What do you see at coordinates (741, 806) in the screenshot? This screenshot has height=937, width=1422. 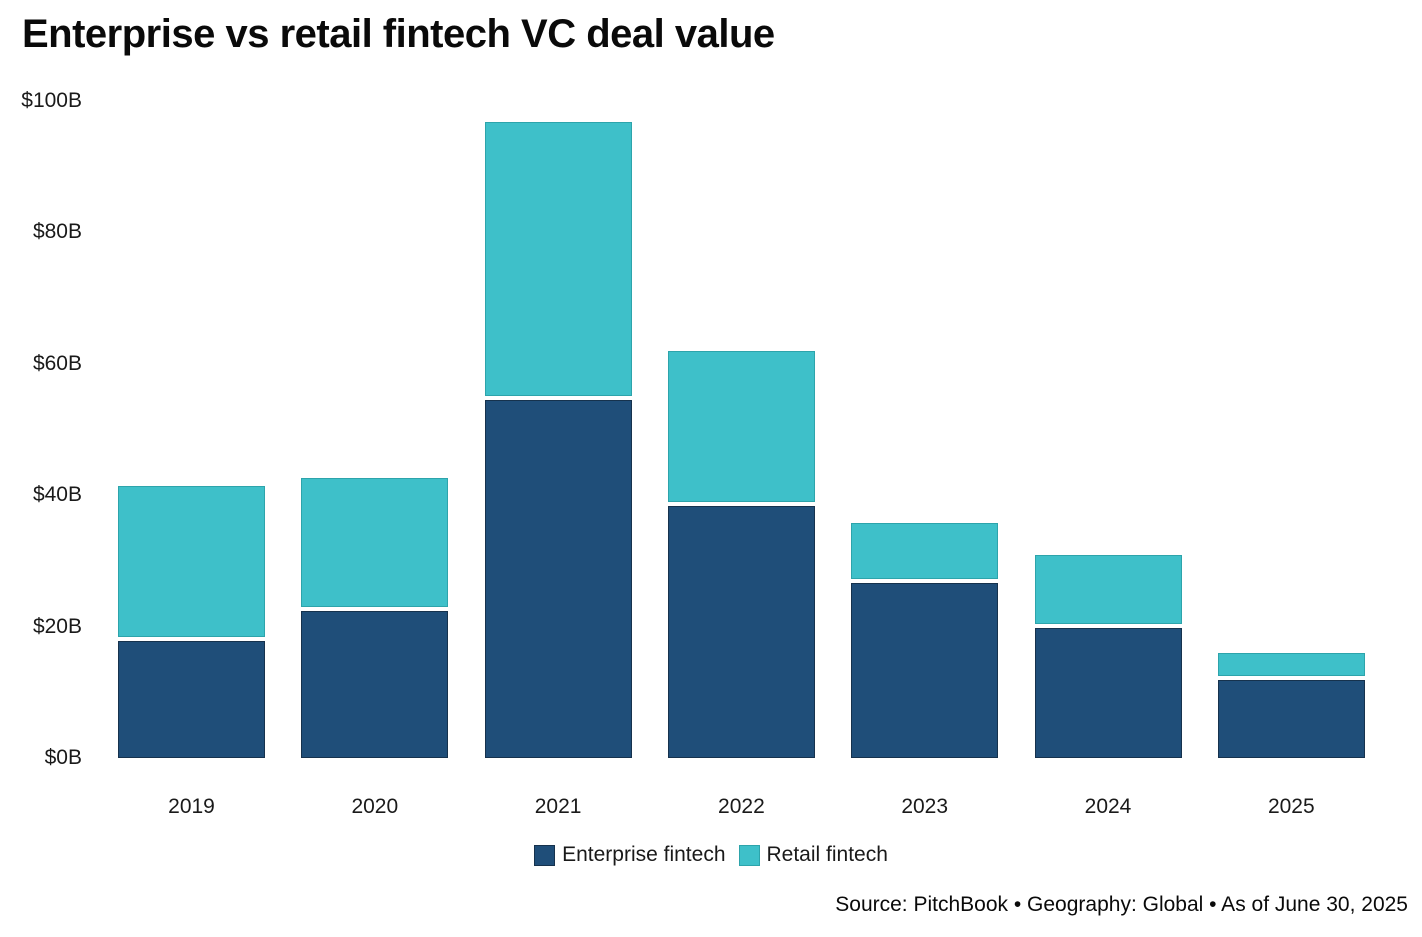 I see `x-tick-label-2022: 2022` at bounding box center [741, 806].